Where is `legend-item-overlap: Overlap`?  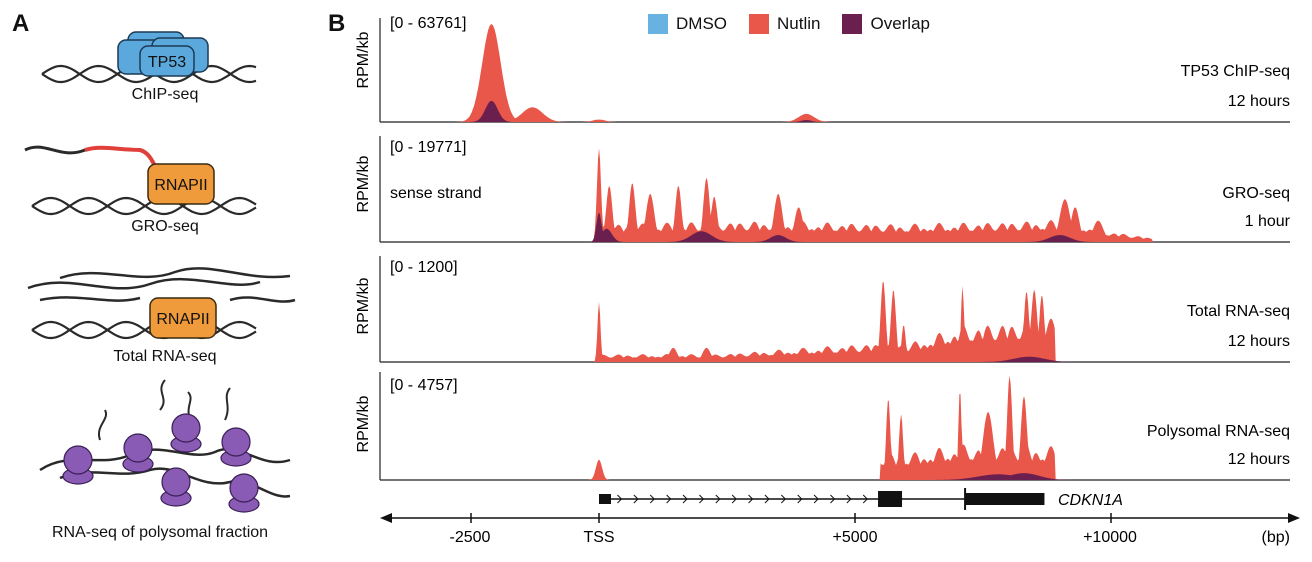 legend-item-overlap: Overlap is located at coordinates (886, 24).